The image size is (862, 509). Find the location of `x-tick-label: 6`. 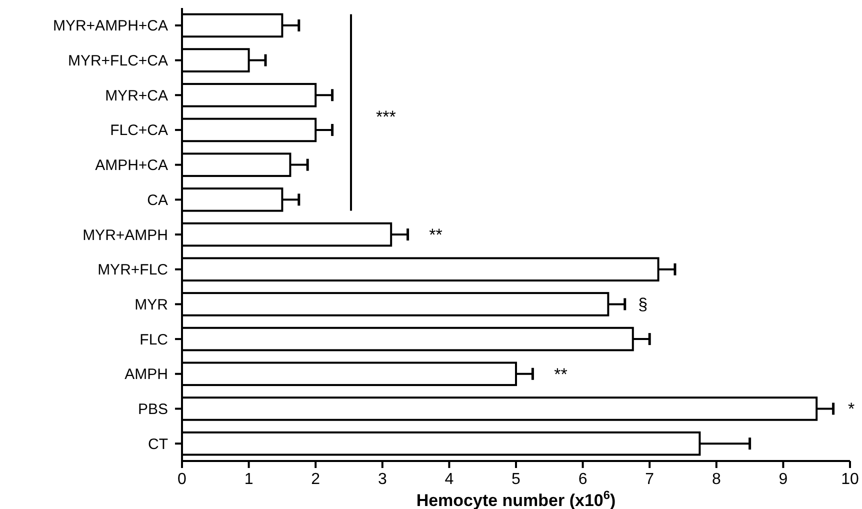

x-tick-label: 6 is located at coordinates (583, 479).